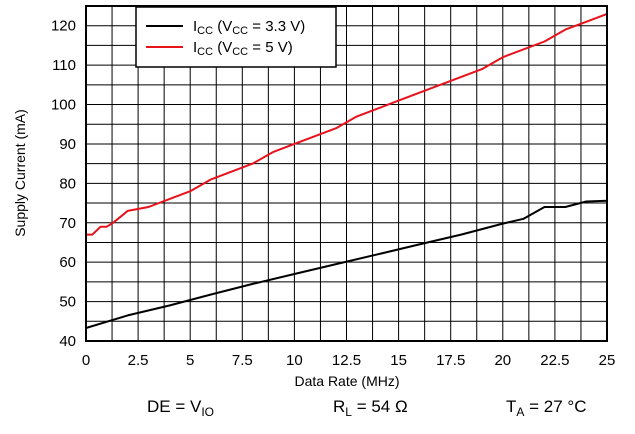 The height and width of the screenshot is (434, 635). I want to click on y-tick-label: 60, so click(67, 262).